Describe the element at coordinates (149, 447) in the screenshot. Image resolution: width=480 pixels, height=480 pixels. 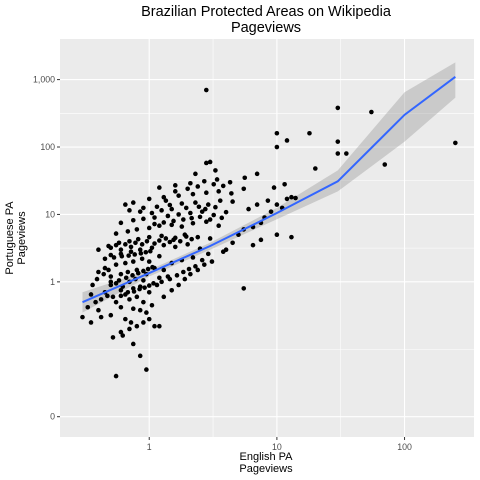
I see `x-tick-label: 1` at that location.